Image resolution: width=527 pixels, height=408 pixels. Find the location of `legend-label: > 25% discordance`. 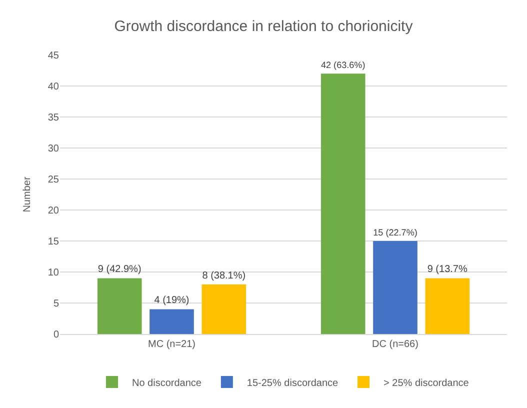

legend-label: > 25% discordance is located at coordinates (427, 383).